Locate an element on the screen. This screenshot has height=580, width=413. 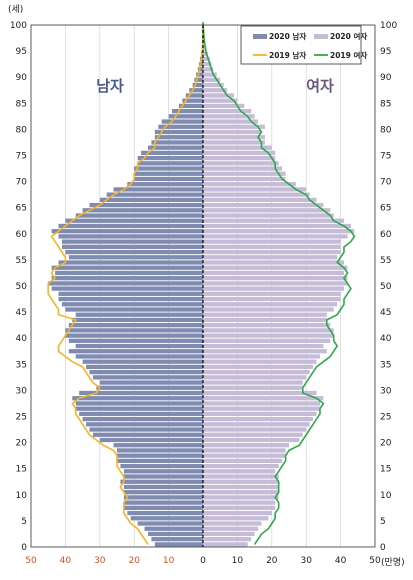
y-tick-label-right: 60 is located at coordinates (386, 235).